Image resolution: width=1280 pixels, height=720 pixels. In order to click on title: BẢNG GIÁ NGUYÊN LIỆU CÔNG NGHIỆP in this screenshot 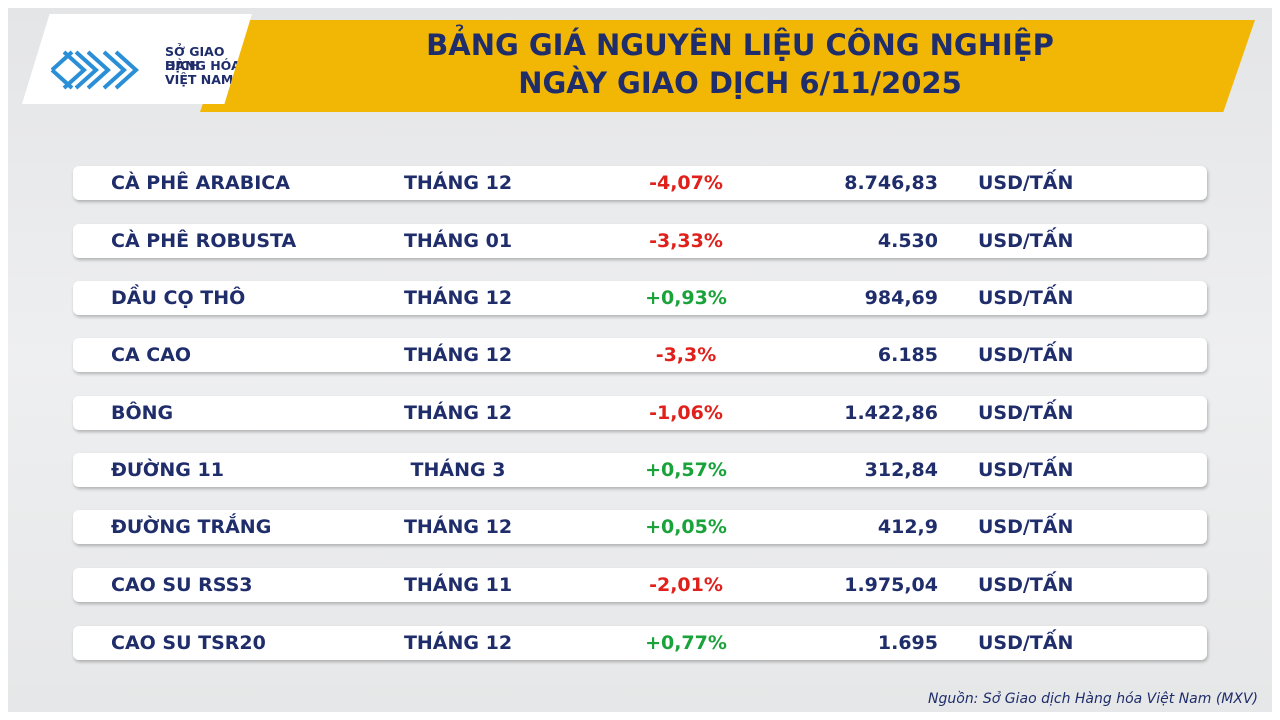, I will do `click(740, 45)`.